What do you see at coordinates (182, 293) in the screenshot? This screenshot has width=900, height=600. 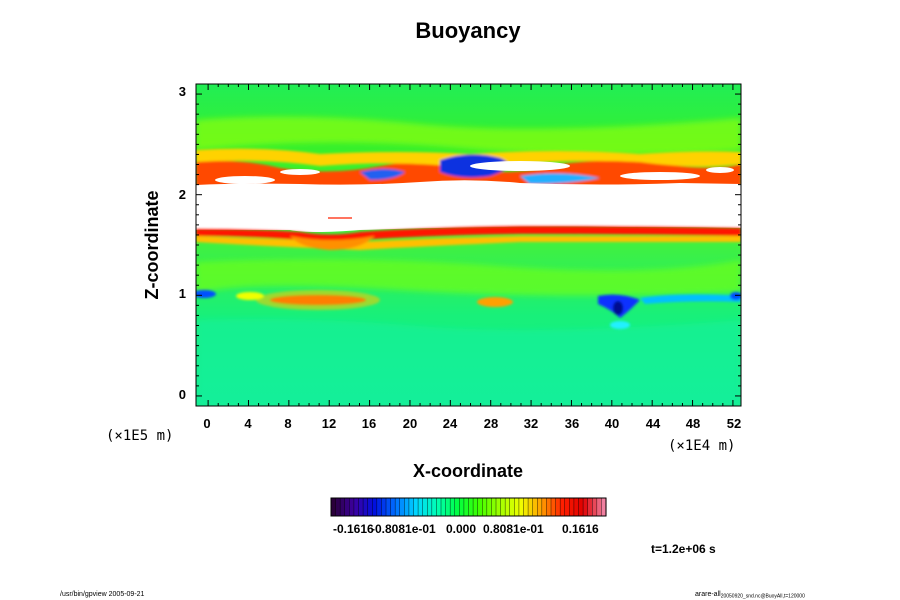 I see `y-tick-label: 1` at bounding box center [182, 293].